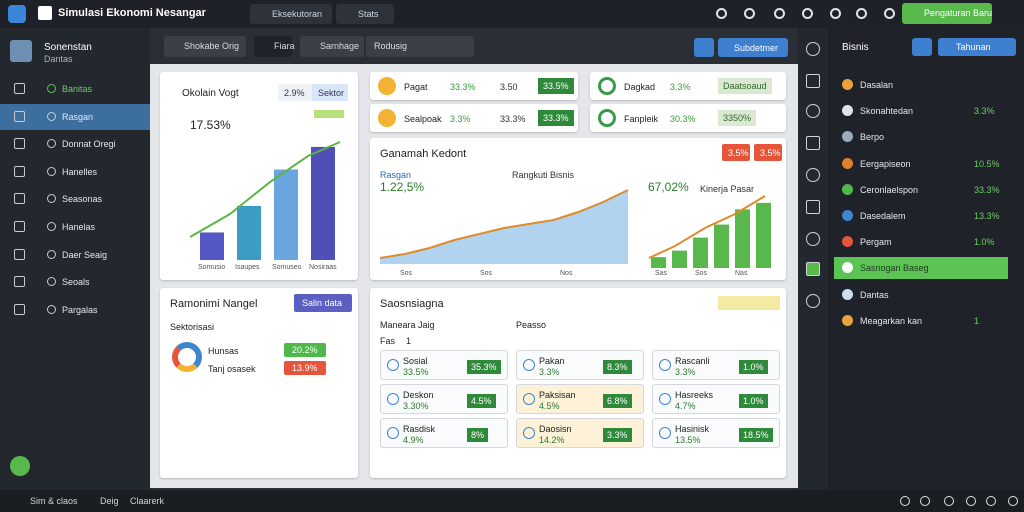 The image size is (1024, 512). I want to click on sidebar-item: Banitas, so click(75, 89).